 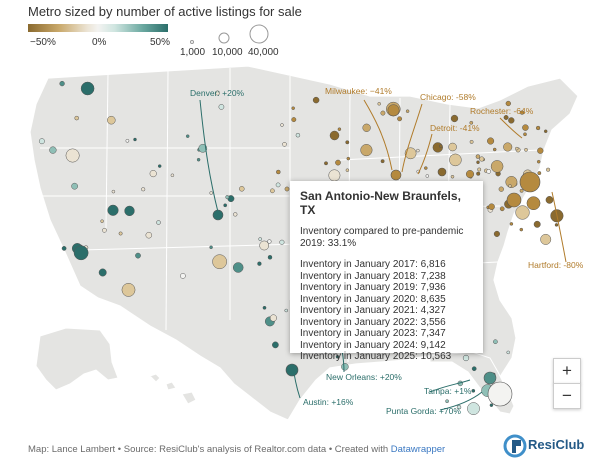 I want to click on datawrapper-link: Datawrapper, so click(x=418, y=449).